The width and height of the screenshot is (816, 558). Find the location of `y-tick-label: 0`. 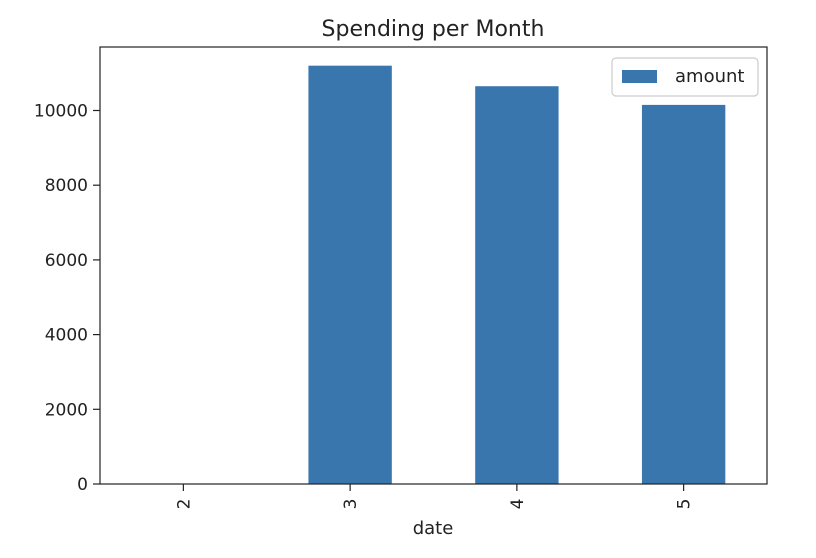

y-tick-label: 0 is located at coordinates (82, 485).